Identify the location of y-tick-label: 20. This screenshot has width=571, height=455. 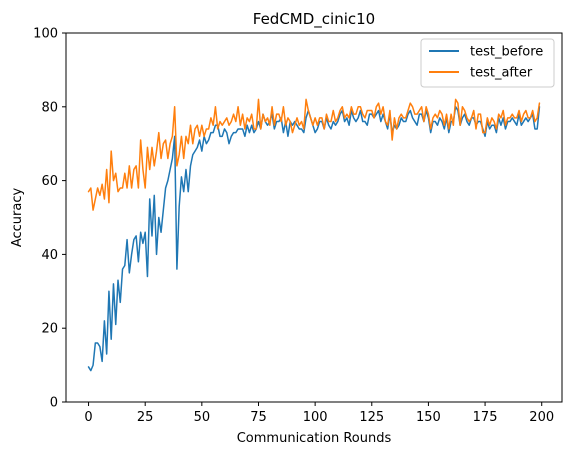
(49, 329).